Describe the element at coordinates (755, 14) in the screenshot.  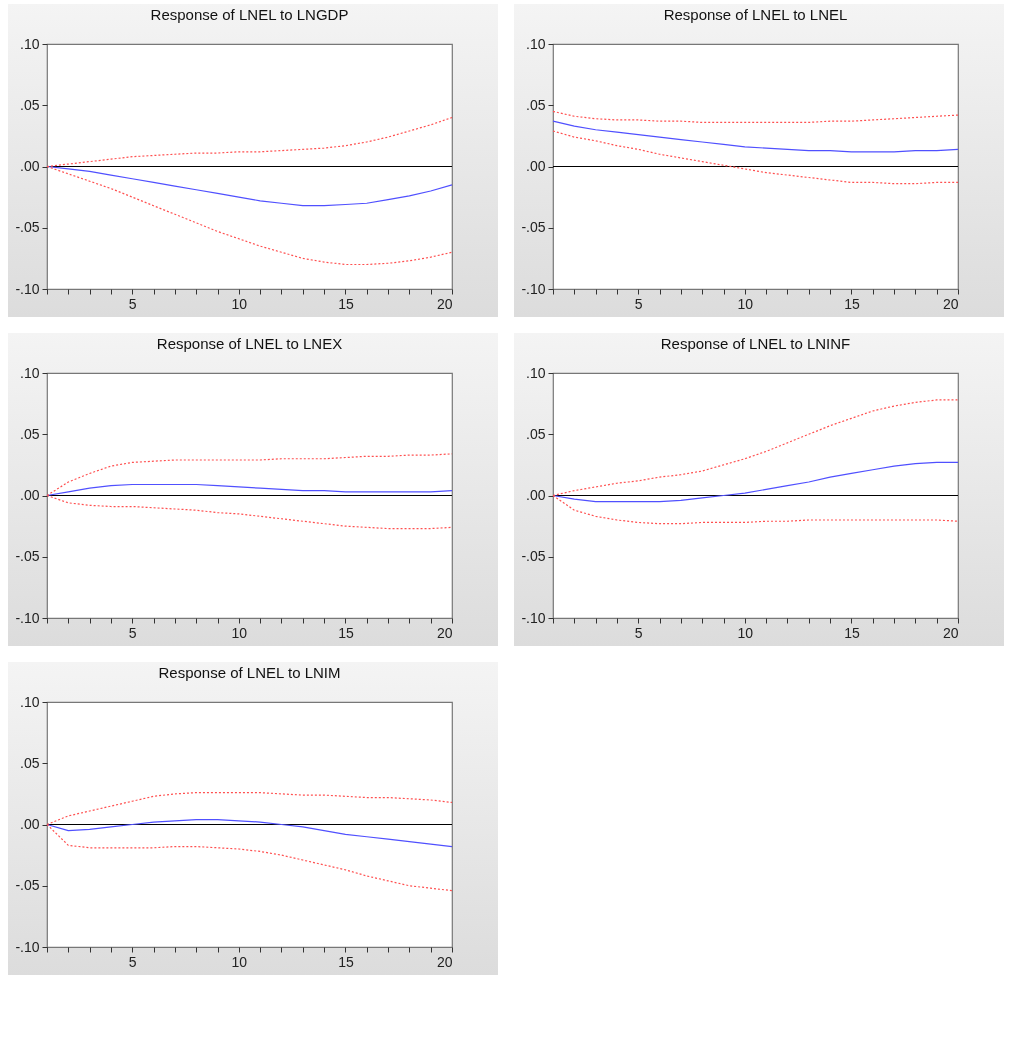
I see `chart-title: Response of LNEL to LNEL` at that location.